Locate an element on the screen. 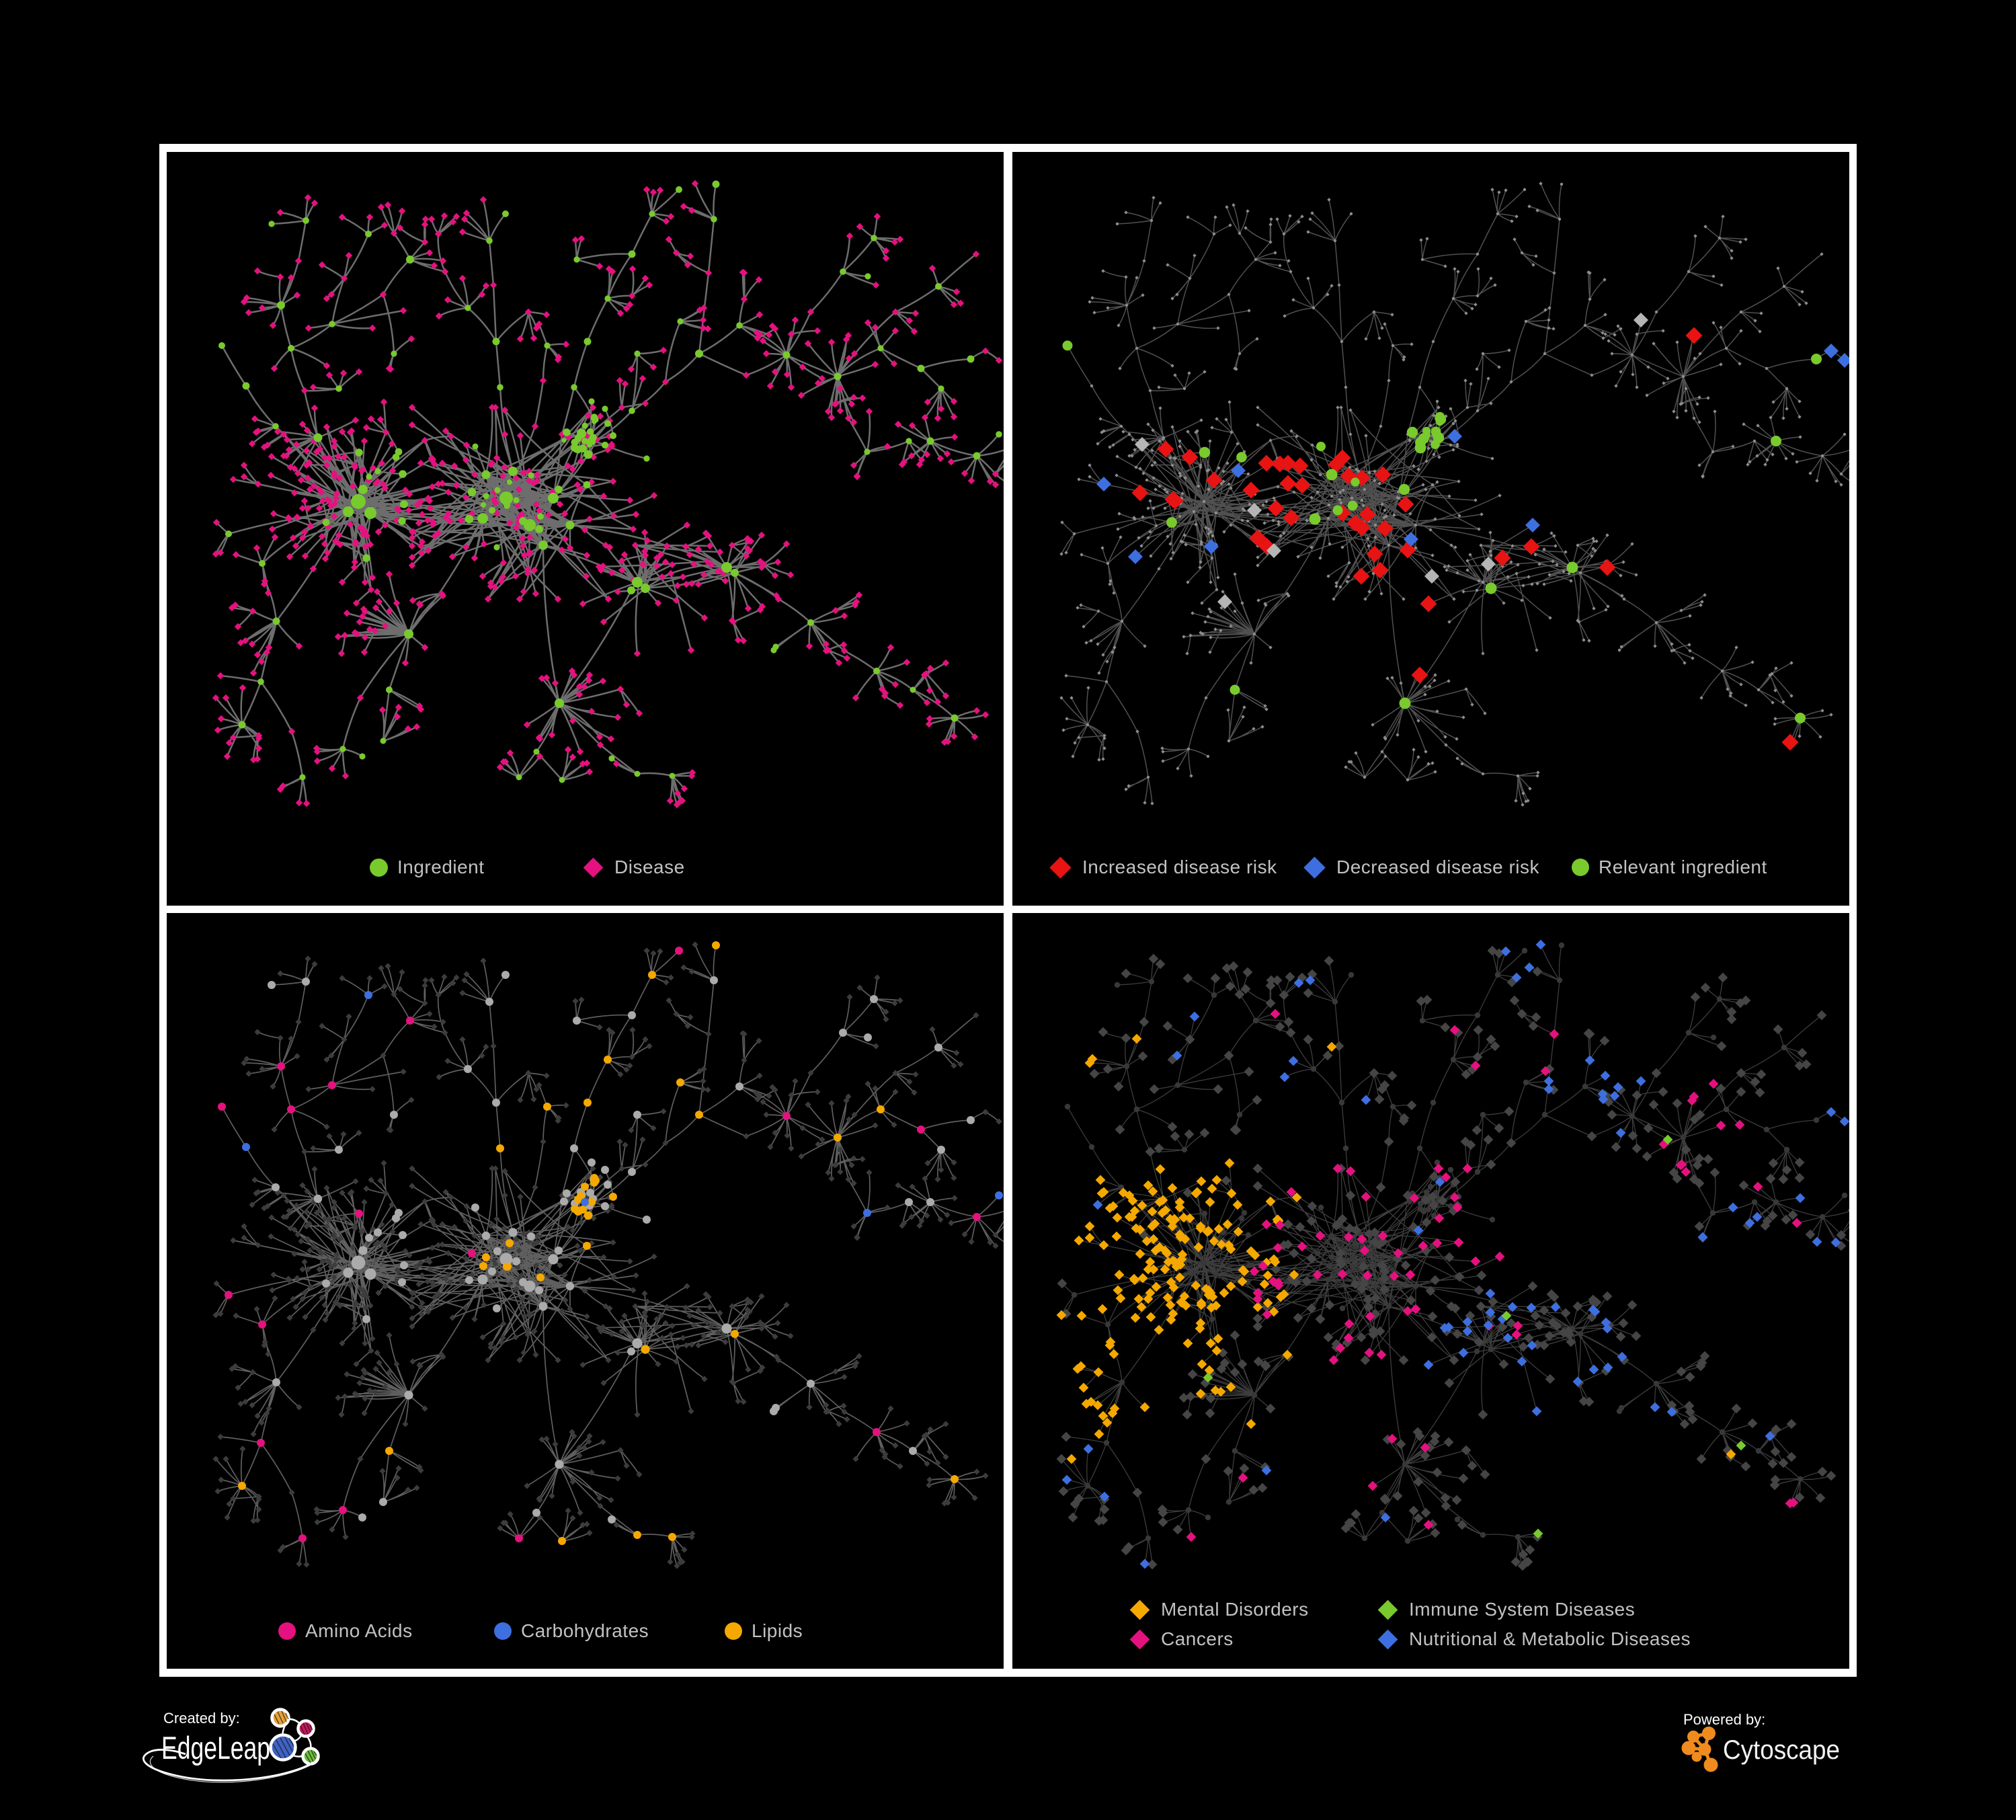 The height and width of the screenshot is (1820, 2016). svg-text: Cytoscape is located at coordinates (1781, 1750).